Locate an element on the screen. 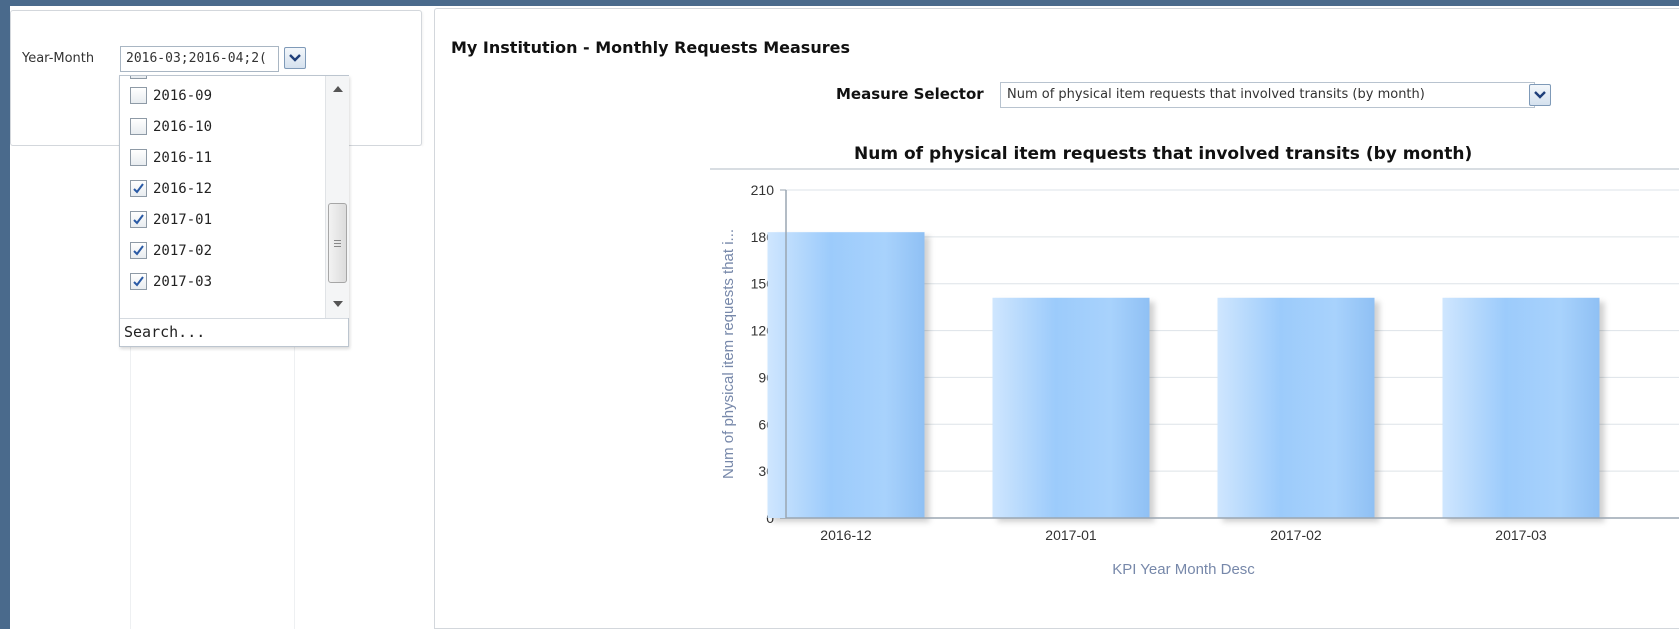 This screenshot has height=629, width=1679. y-tick-label: 210 is located at coordinates (763, 190).